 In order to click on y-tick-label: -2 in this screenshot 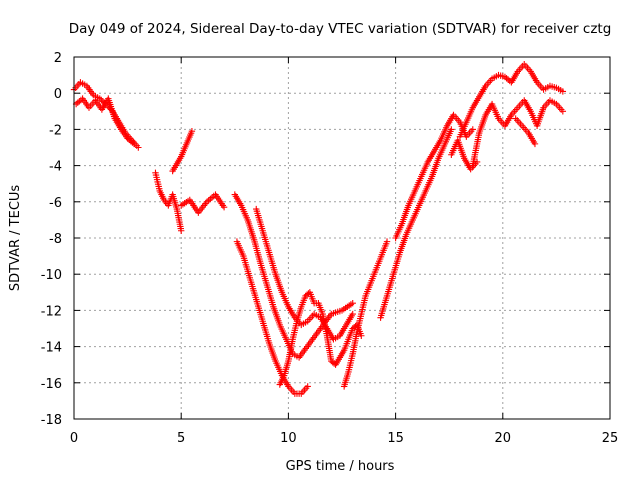, I will do `click(55, 130)`.